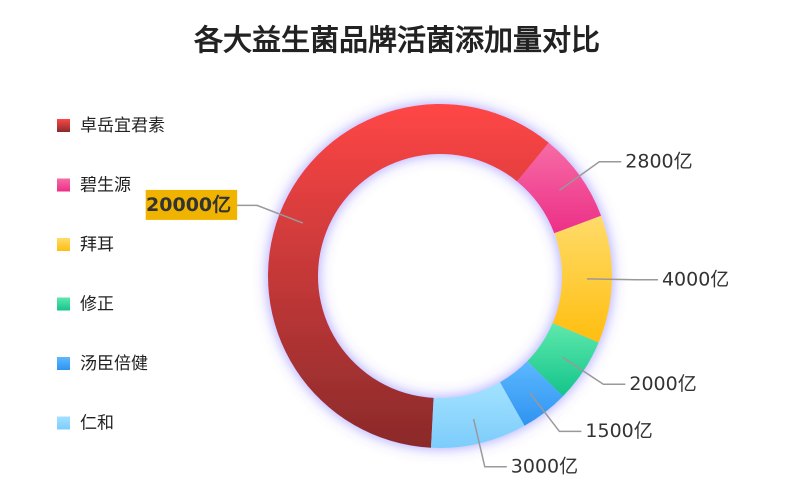 This screenshot has width=794, height=491. Describe the element at coordinates (114, 364) in the screenshot. I see `legend-label: 汤臣倍健` at that location.